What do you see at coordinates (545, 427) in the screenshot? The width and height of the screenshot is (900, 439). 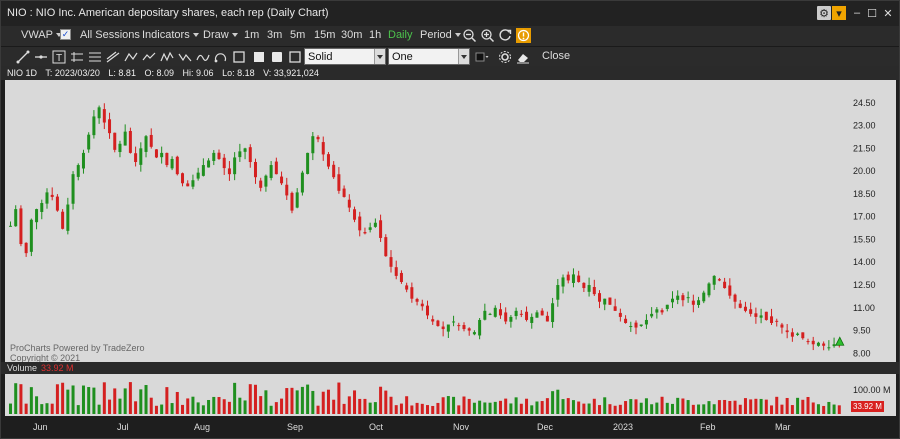 I see `x-tick-dec: Dec` at bounding box center [545, 427].